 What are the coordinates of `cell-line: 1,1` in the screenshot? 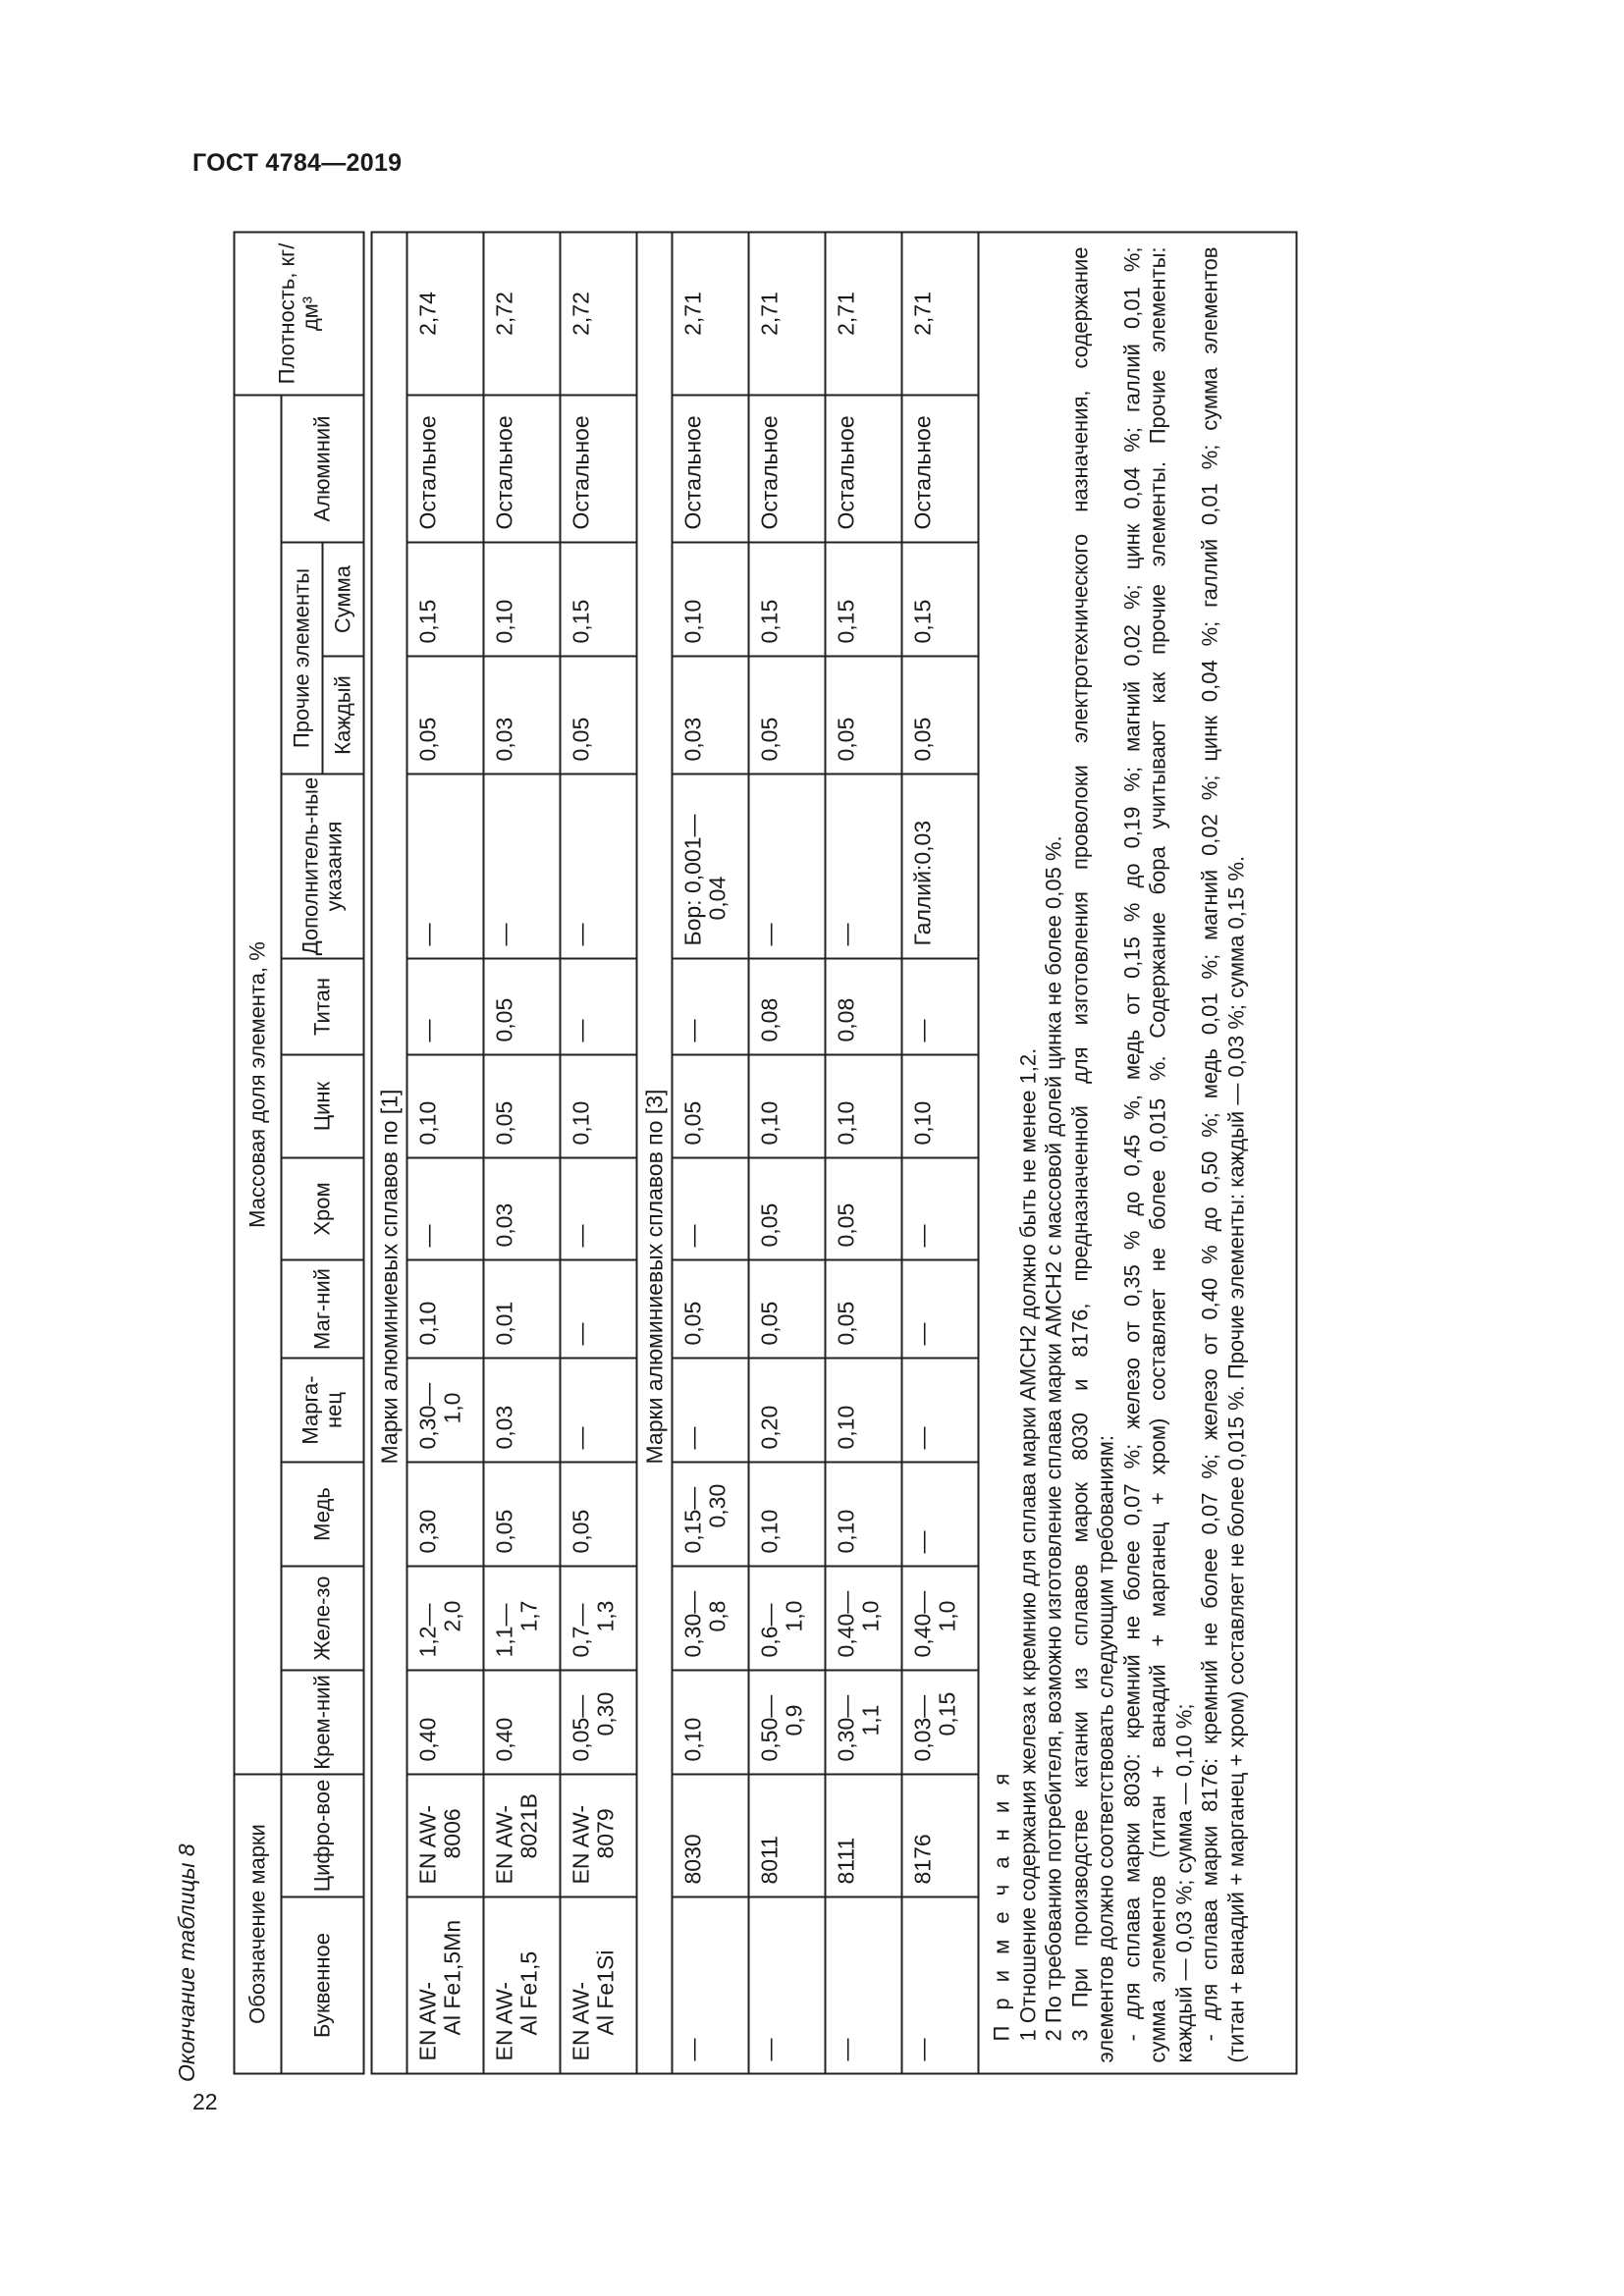 It's located at (870, 1719).